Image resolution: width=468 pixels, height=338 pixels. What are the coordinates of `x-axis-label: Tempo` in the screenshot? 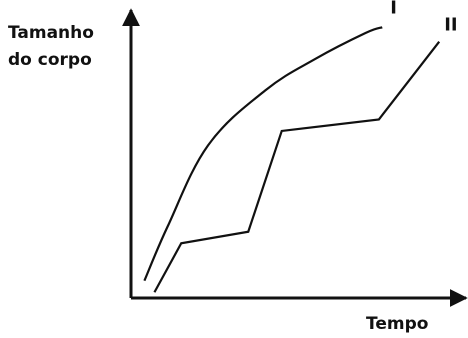 It's located at (397, 324).